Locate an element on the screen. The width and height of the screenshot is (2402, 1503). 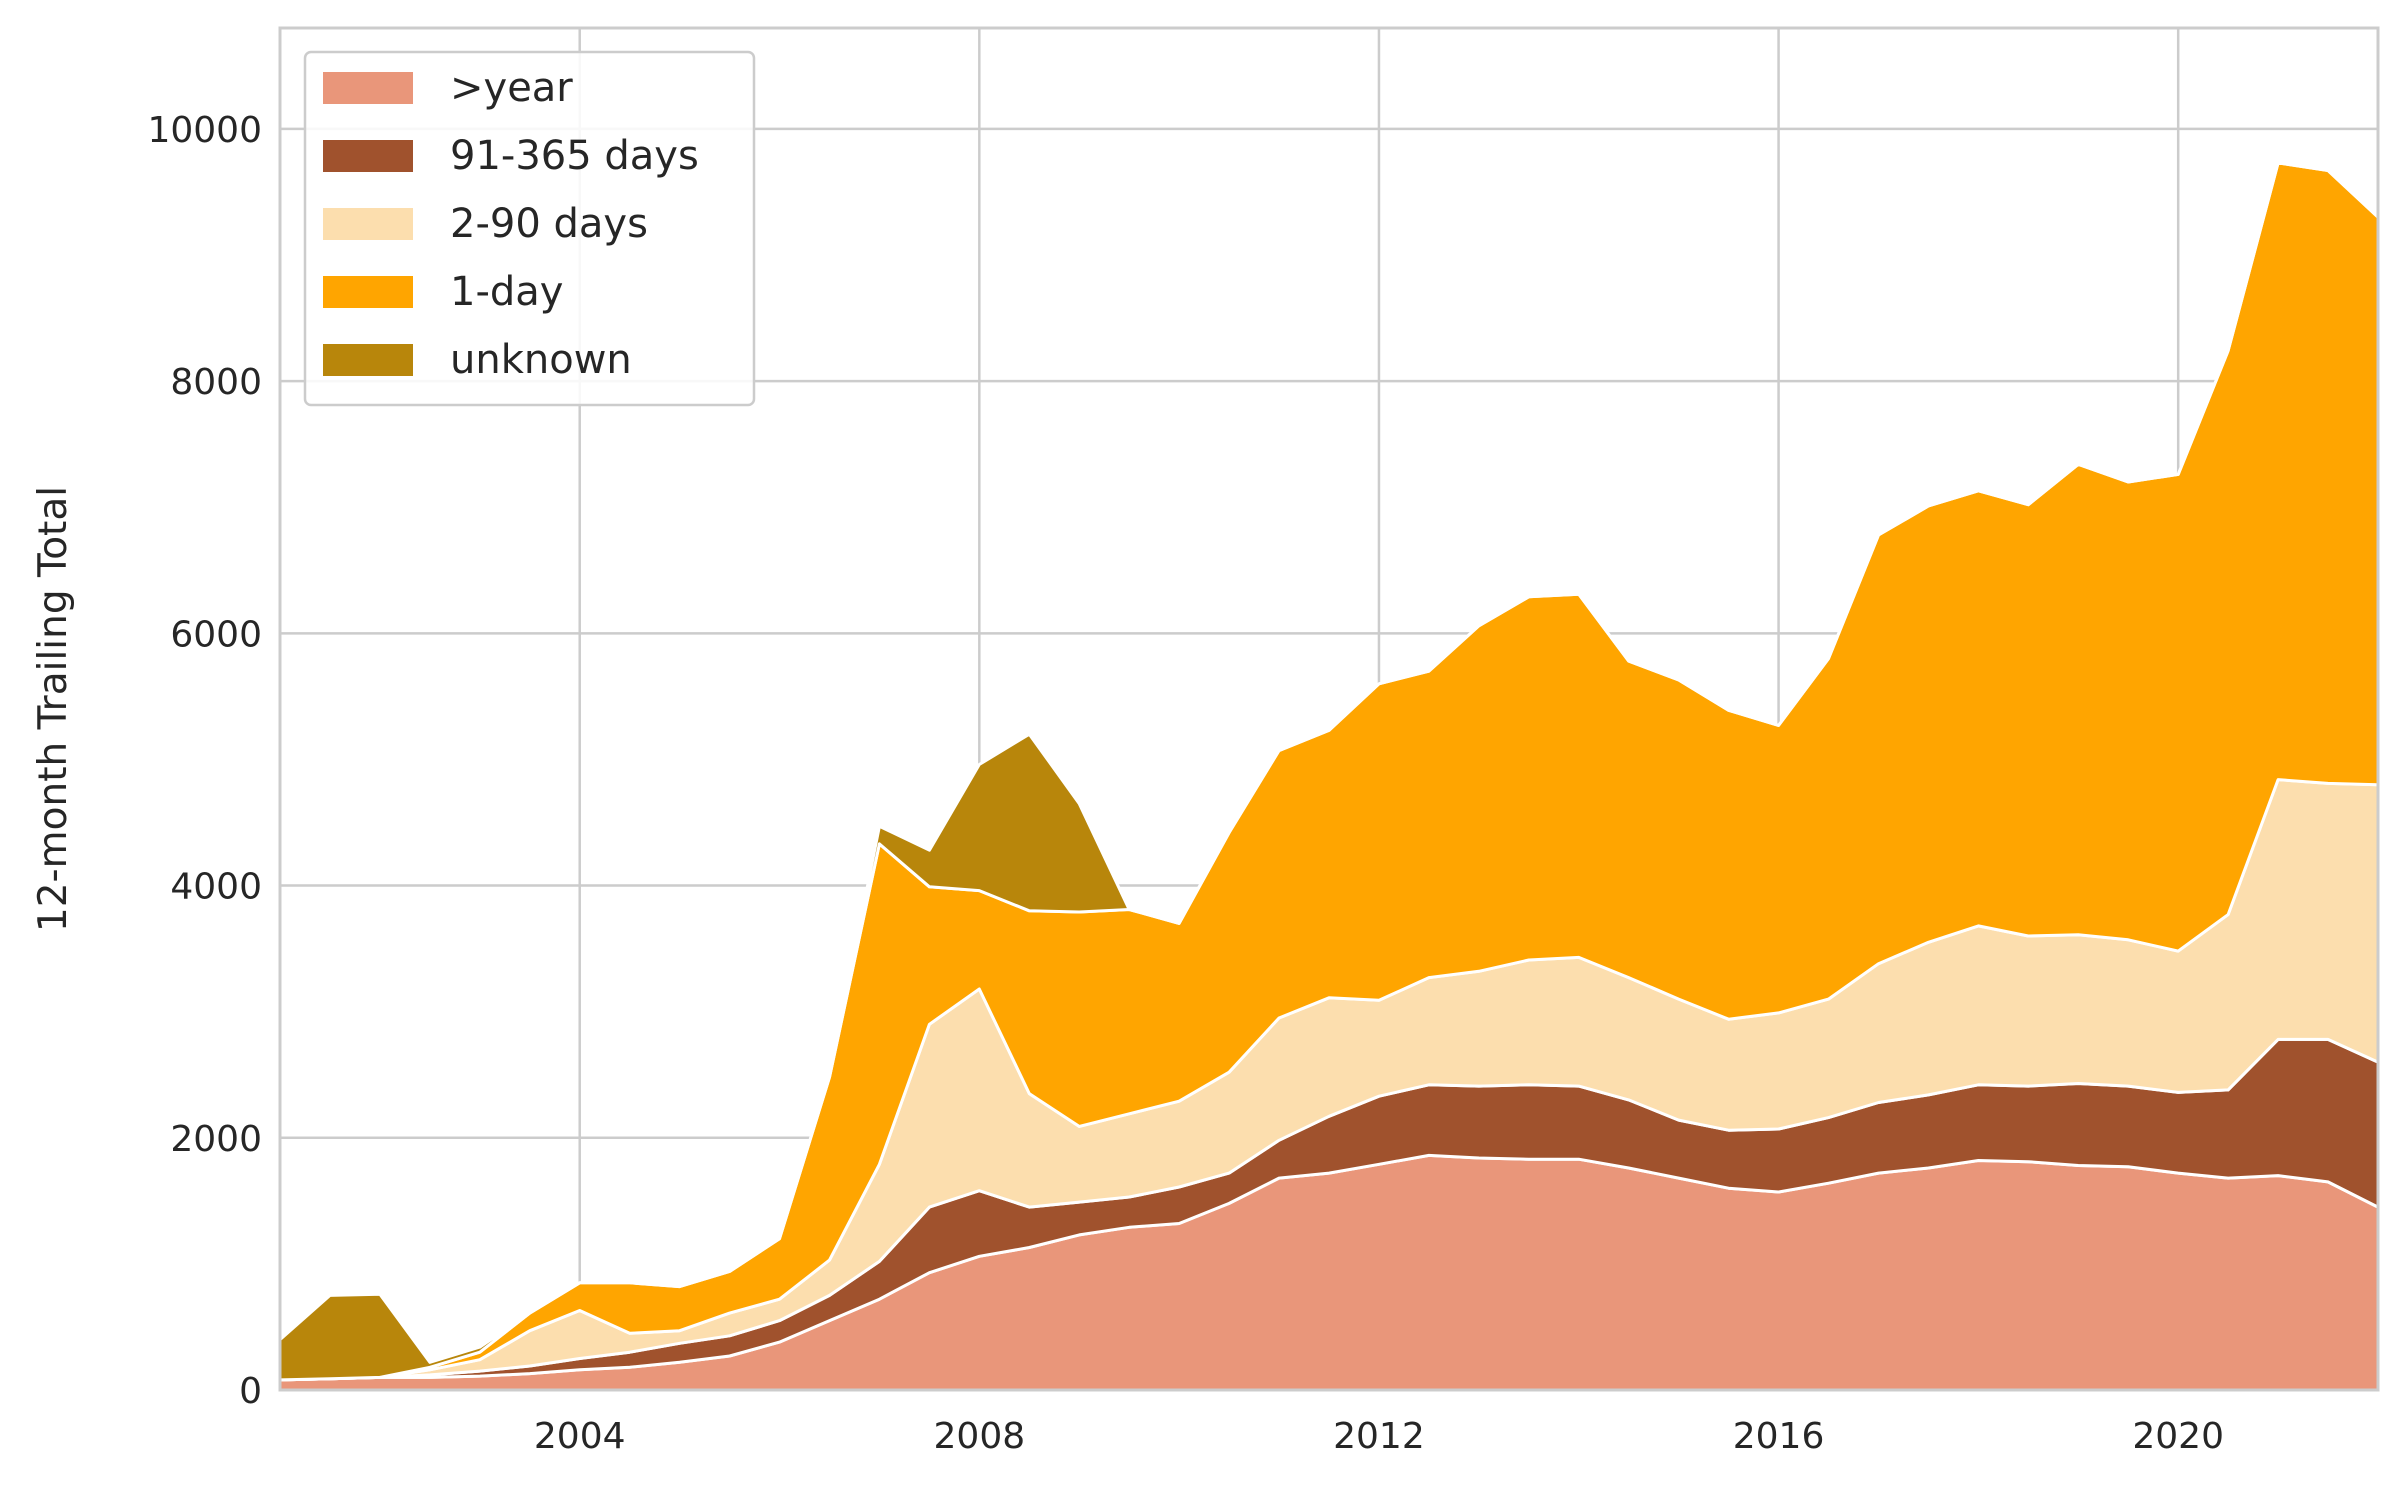
y-tick-label-10000: 10000 is located at coordinates (204, 130).